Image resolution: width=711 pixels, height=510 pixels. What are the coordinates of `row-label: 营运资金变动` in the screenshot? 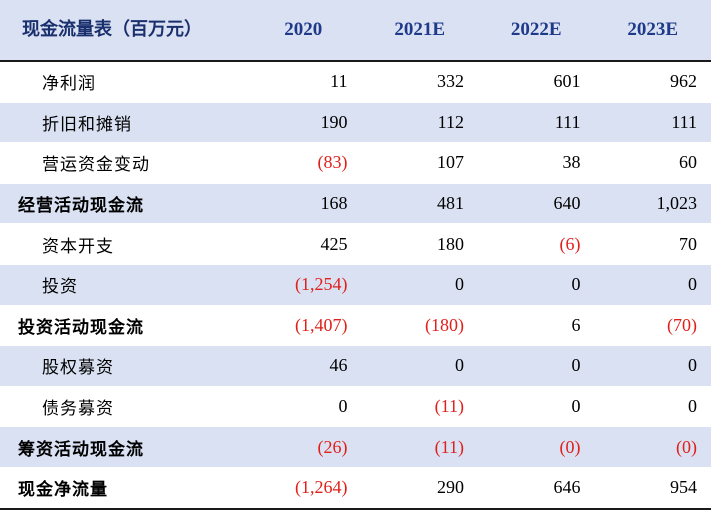 It's located at (122, 163).